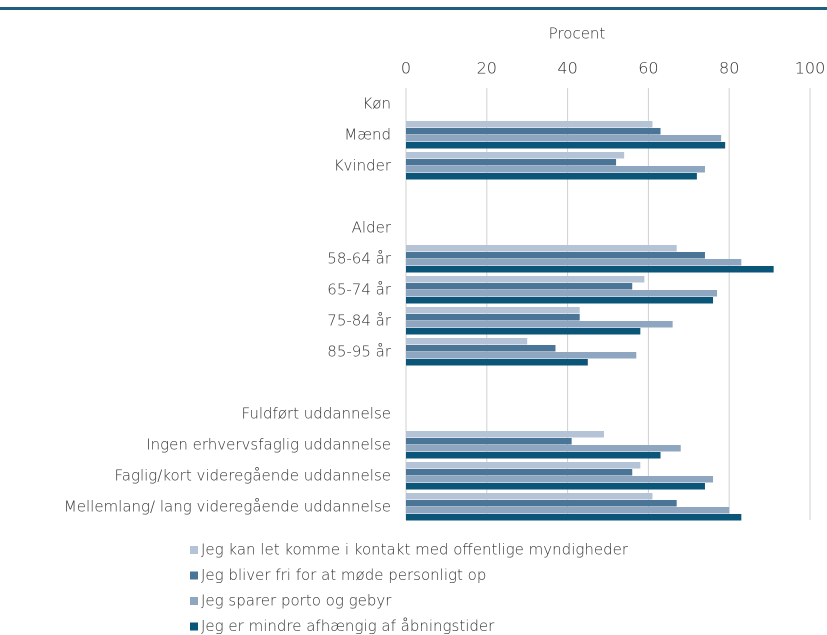 The height and width of the screenshot is (635, 827). I want to click on y-tick-label: Fuldført uddannelse, so click(316, 414).